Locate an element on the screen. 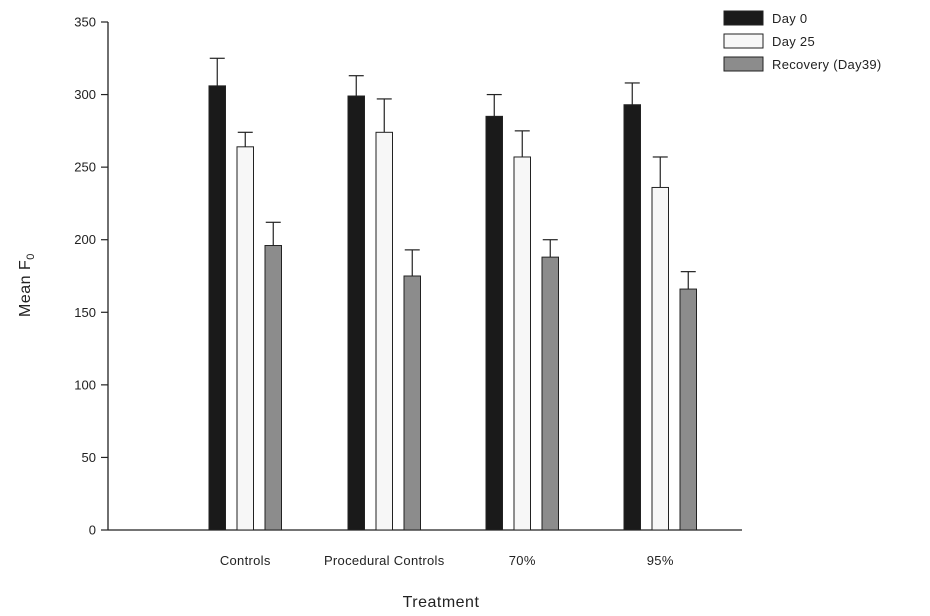 Image resolution: width=930 pixels, height=616 pixels. x-tick-label: 95% is located at coordinates (660, 560).